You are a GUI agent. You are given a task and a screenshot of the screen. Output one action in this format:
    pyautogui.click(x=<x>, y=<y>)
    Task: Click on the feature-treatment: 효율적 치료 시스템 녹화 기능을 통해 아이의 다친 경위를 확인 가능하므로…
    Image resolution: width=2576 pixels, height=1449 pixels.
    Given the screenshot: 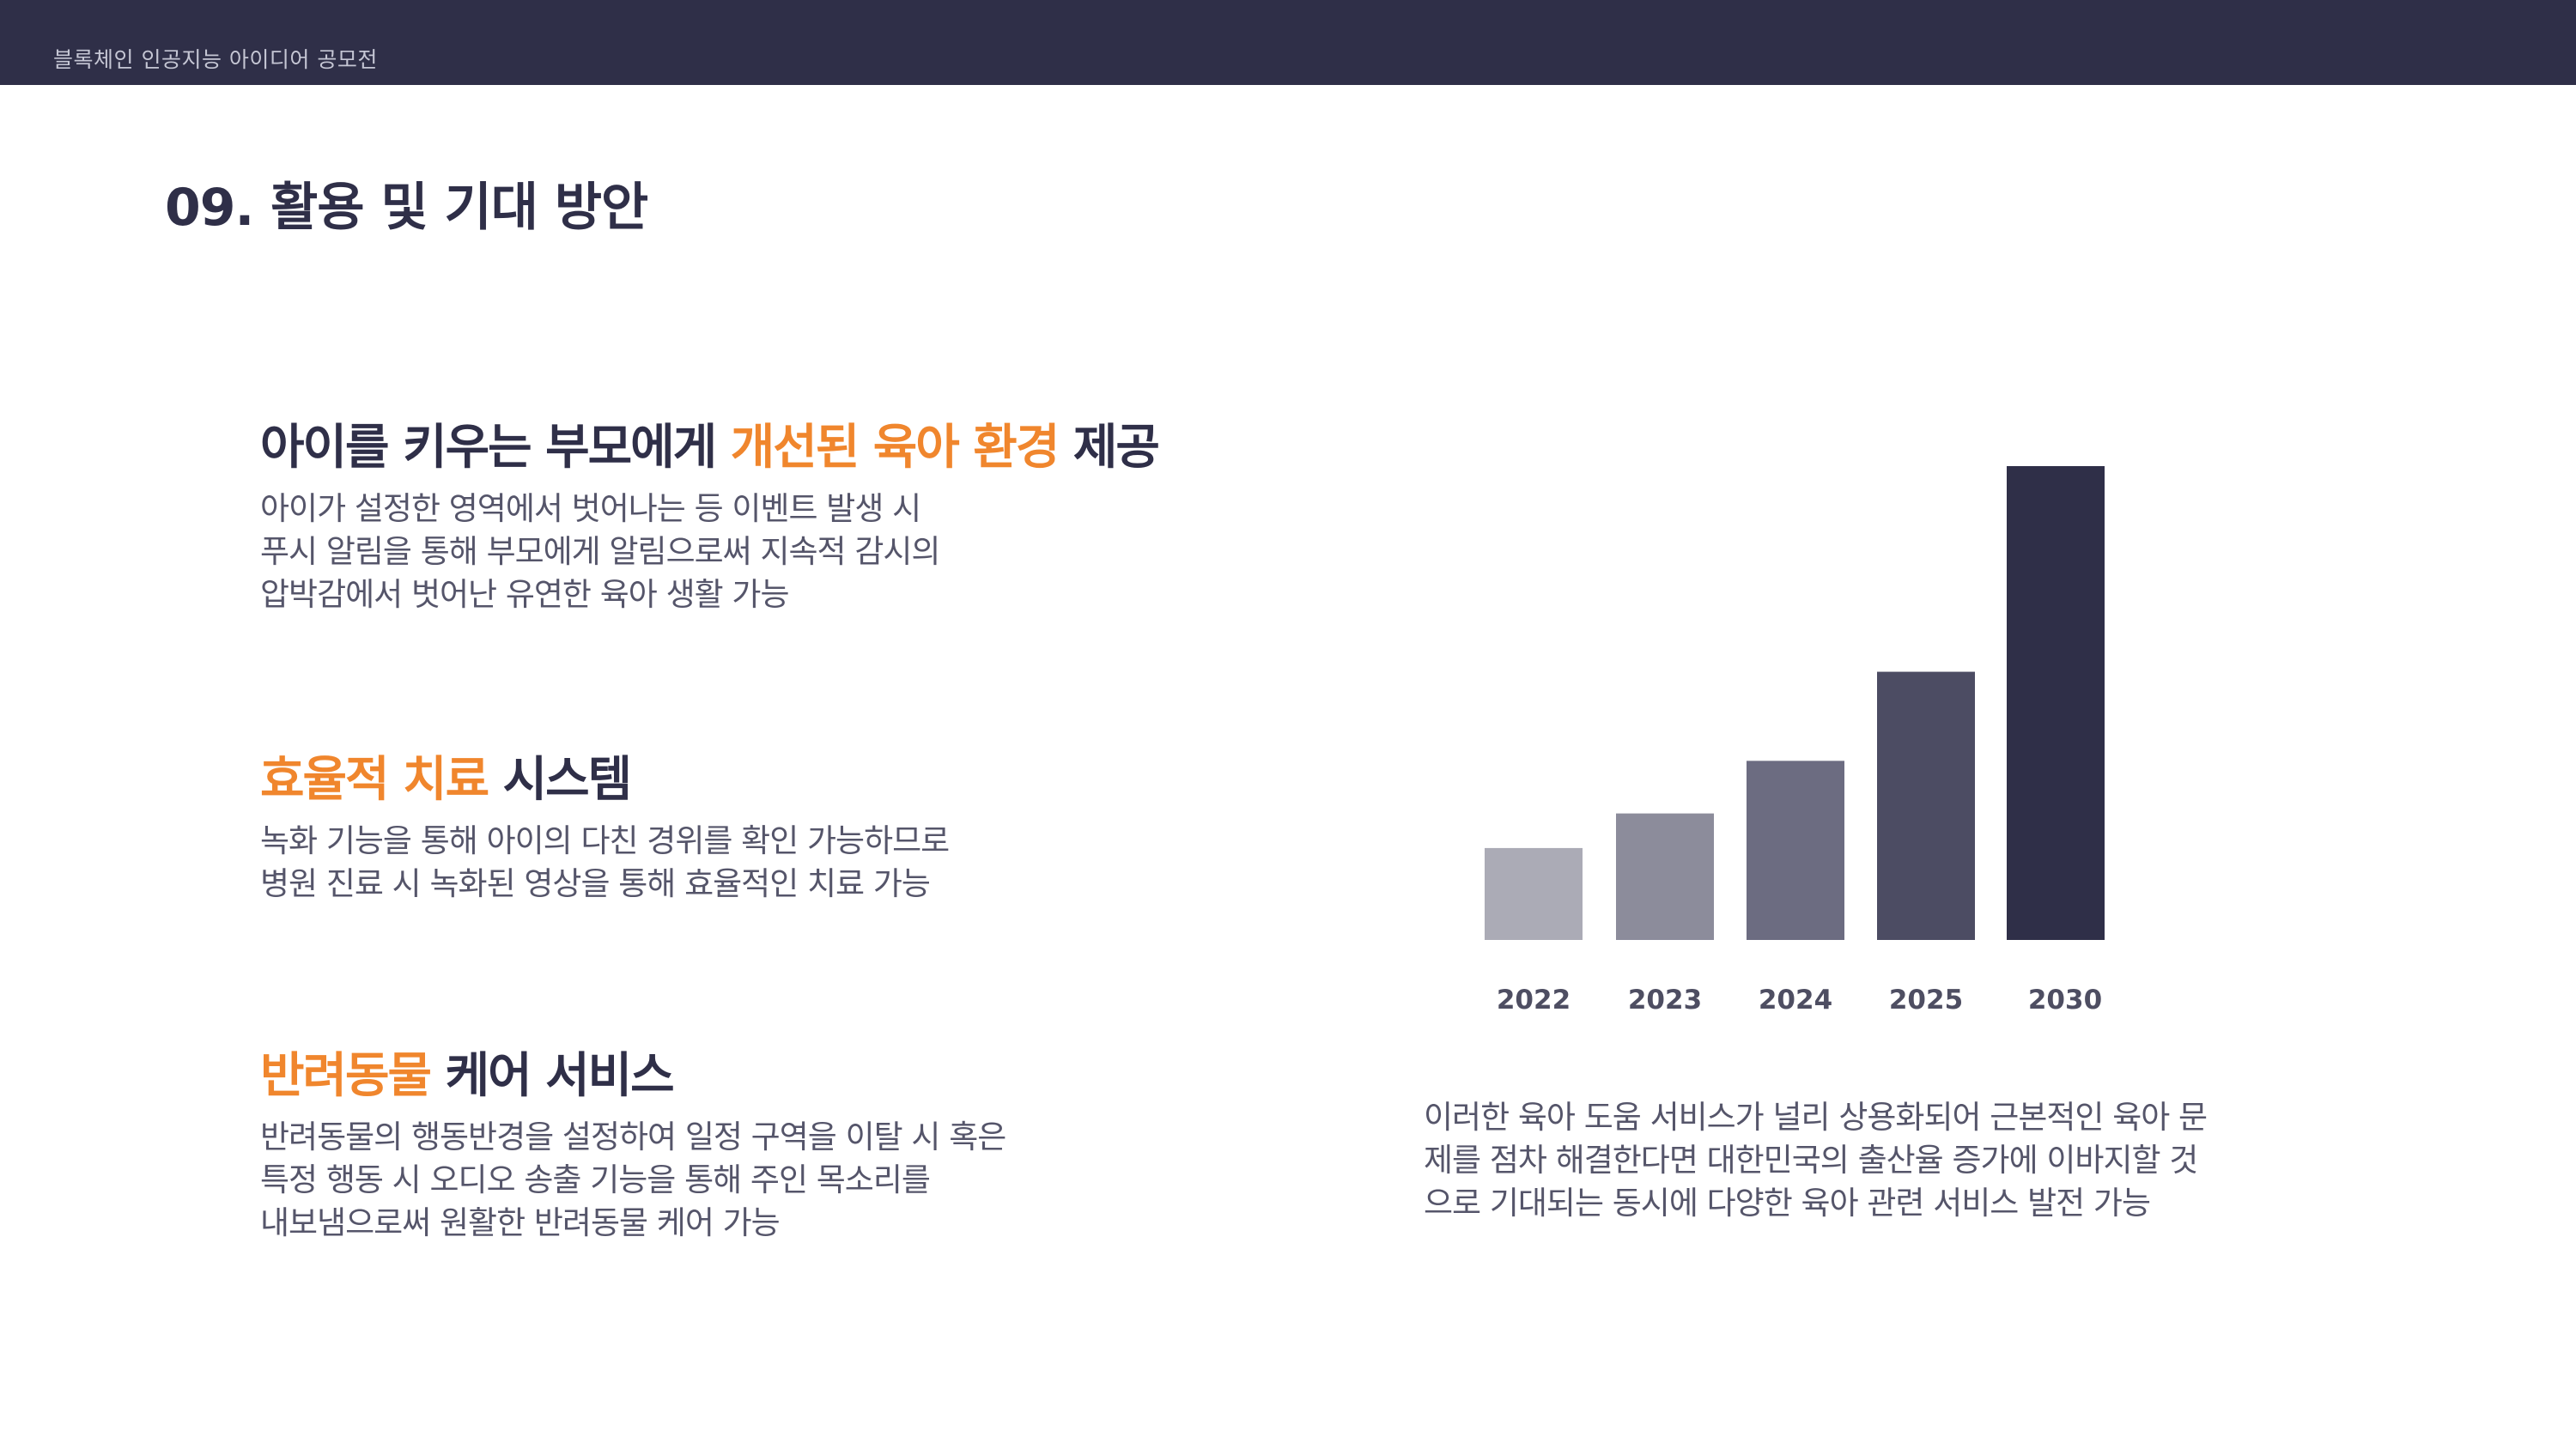 What is the action you would take?
    pyautogui.click(x=605, y=829)
    